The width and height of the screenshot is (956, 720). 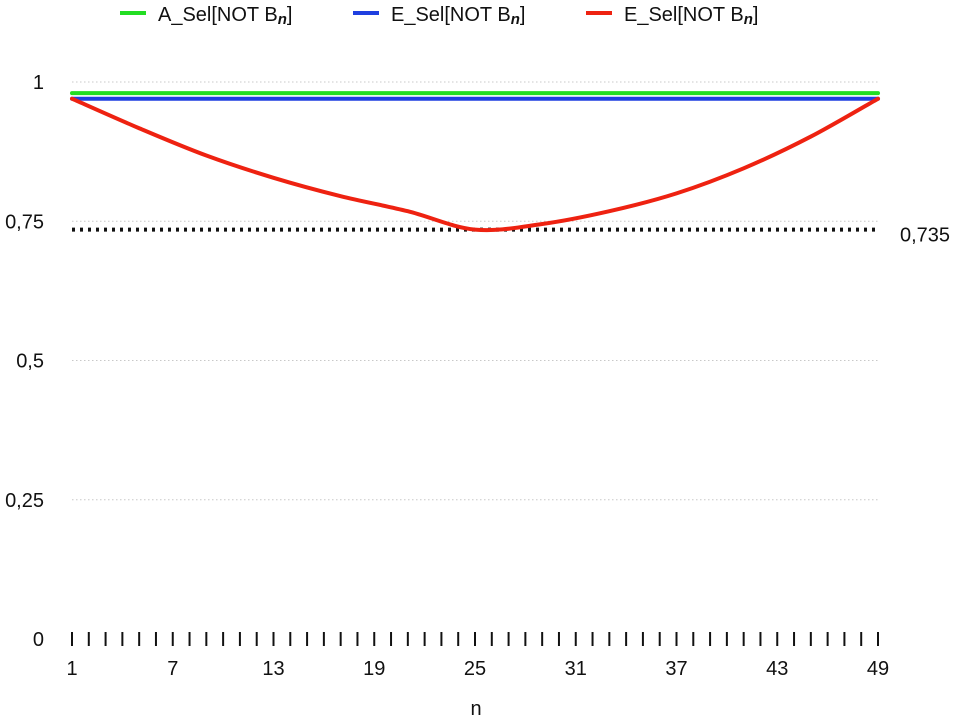 What do you see at coordinates (38, 640) in the screenshot?
I see `y-tick-label: 0` at bounding box center [38, 640].